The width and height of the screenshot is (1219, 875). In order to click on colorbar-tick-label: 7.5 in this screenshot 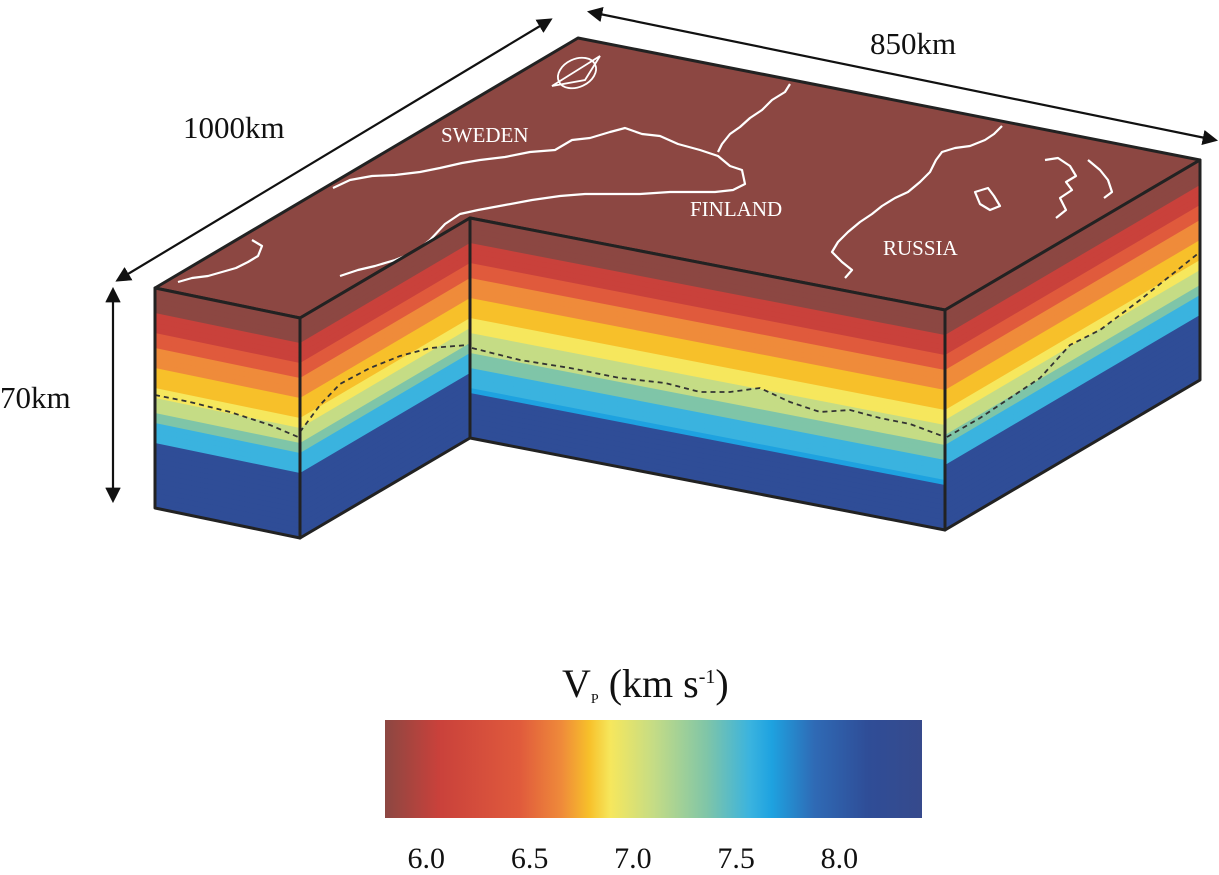, I will do `click(736, 858)`.